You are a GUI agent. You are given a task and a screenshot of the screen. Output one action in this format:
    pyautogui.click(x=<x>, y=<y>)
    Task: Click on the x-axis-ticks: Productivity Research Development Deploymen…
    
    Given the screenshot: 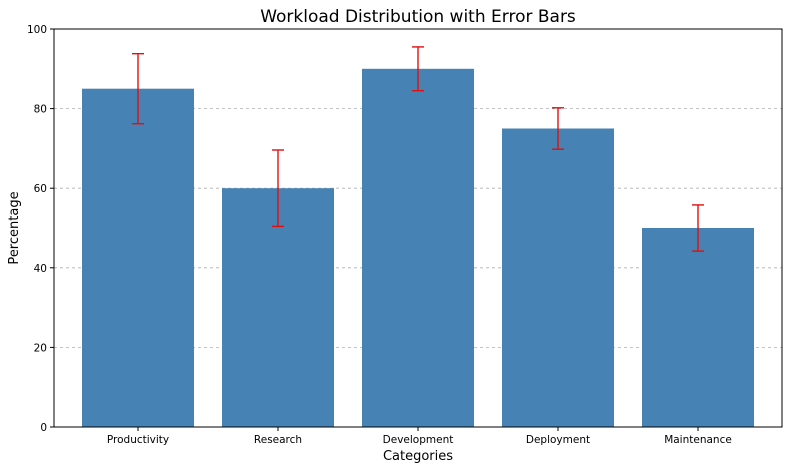 What is the action you would take?
    pyautogui.click(x=419, y=436)
    